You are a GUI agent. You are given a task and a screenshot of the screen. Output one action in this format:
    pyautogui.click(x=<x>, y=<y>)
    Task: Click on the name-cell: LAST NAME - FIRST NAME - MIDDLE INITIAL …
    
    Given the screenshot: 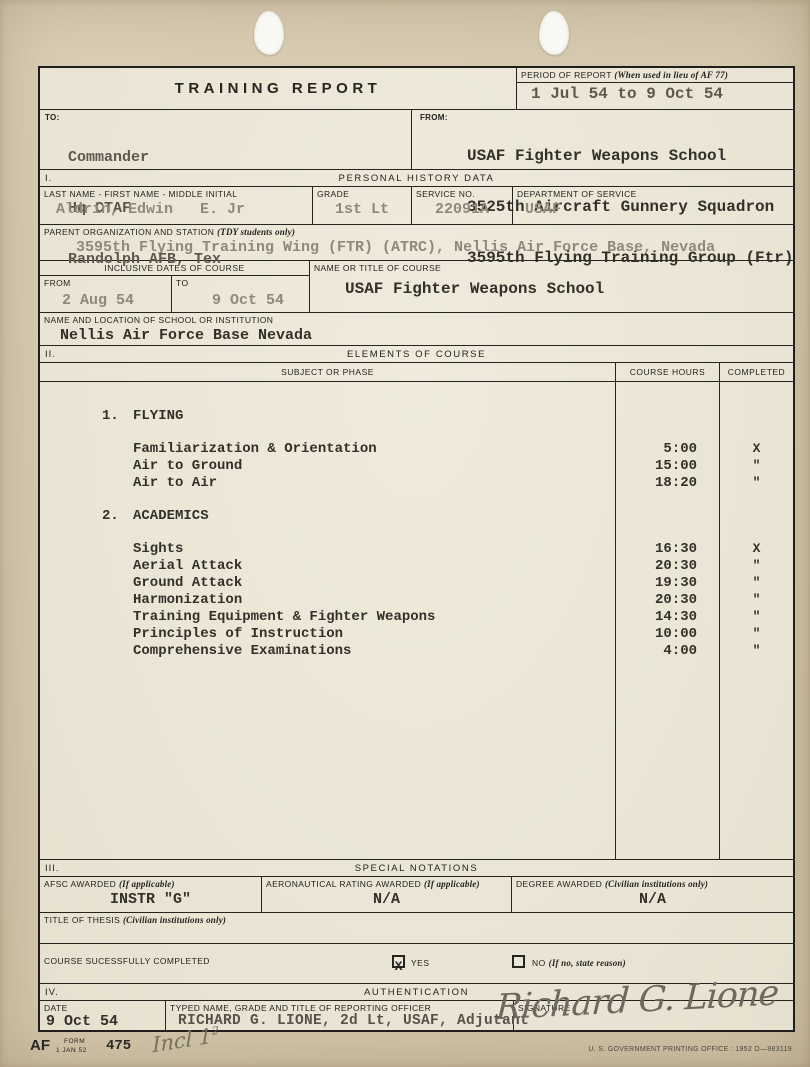 What is the action you would take?
    pyautogui.click(x=176, y=205)
    